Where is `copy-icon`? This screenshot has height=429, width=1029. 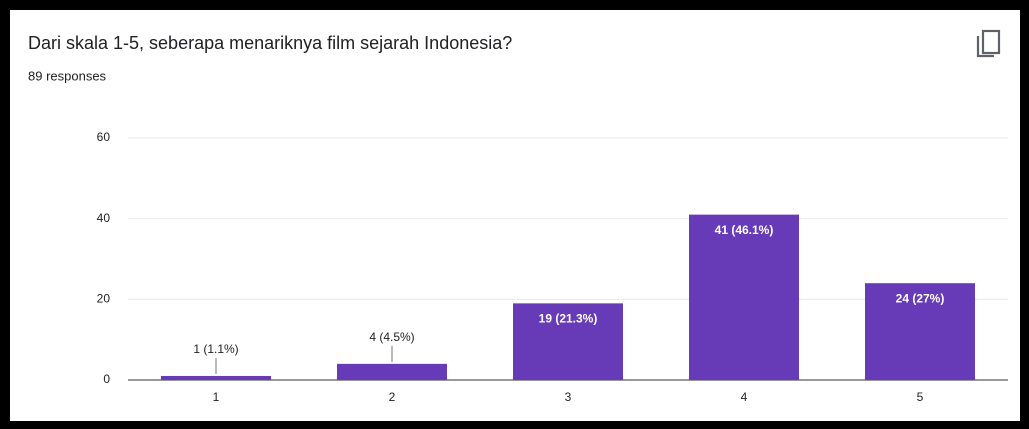 copy-icon is located at coordinates (988, 43).